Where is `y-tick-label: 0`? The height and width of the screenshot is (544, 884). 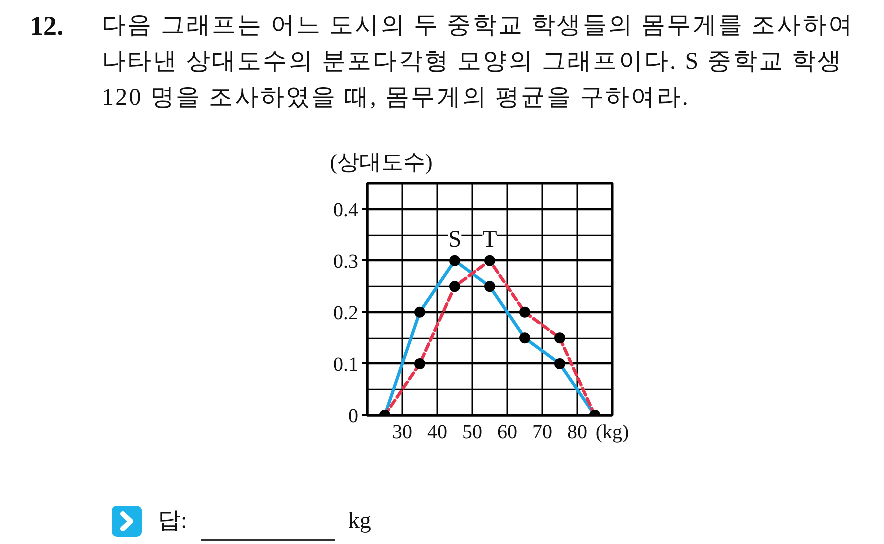 y-tick-label: 0 is located at coordinates (353, 417).